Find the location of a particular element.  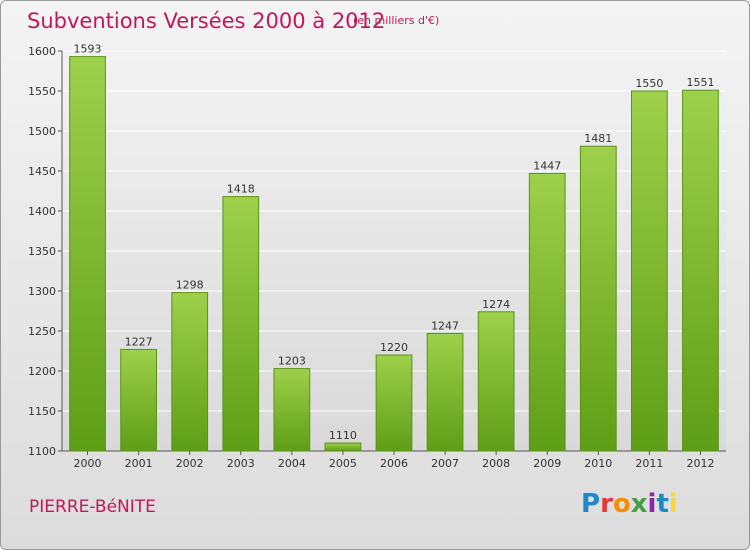

y-tick-label: 1150 is located at coordinates (42, 411).